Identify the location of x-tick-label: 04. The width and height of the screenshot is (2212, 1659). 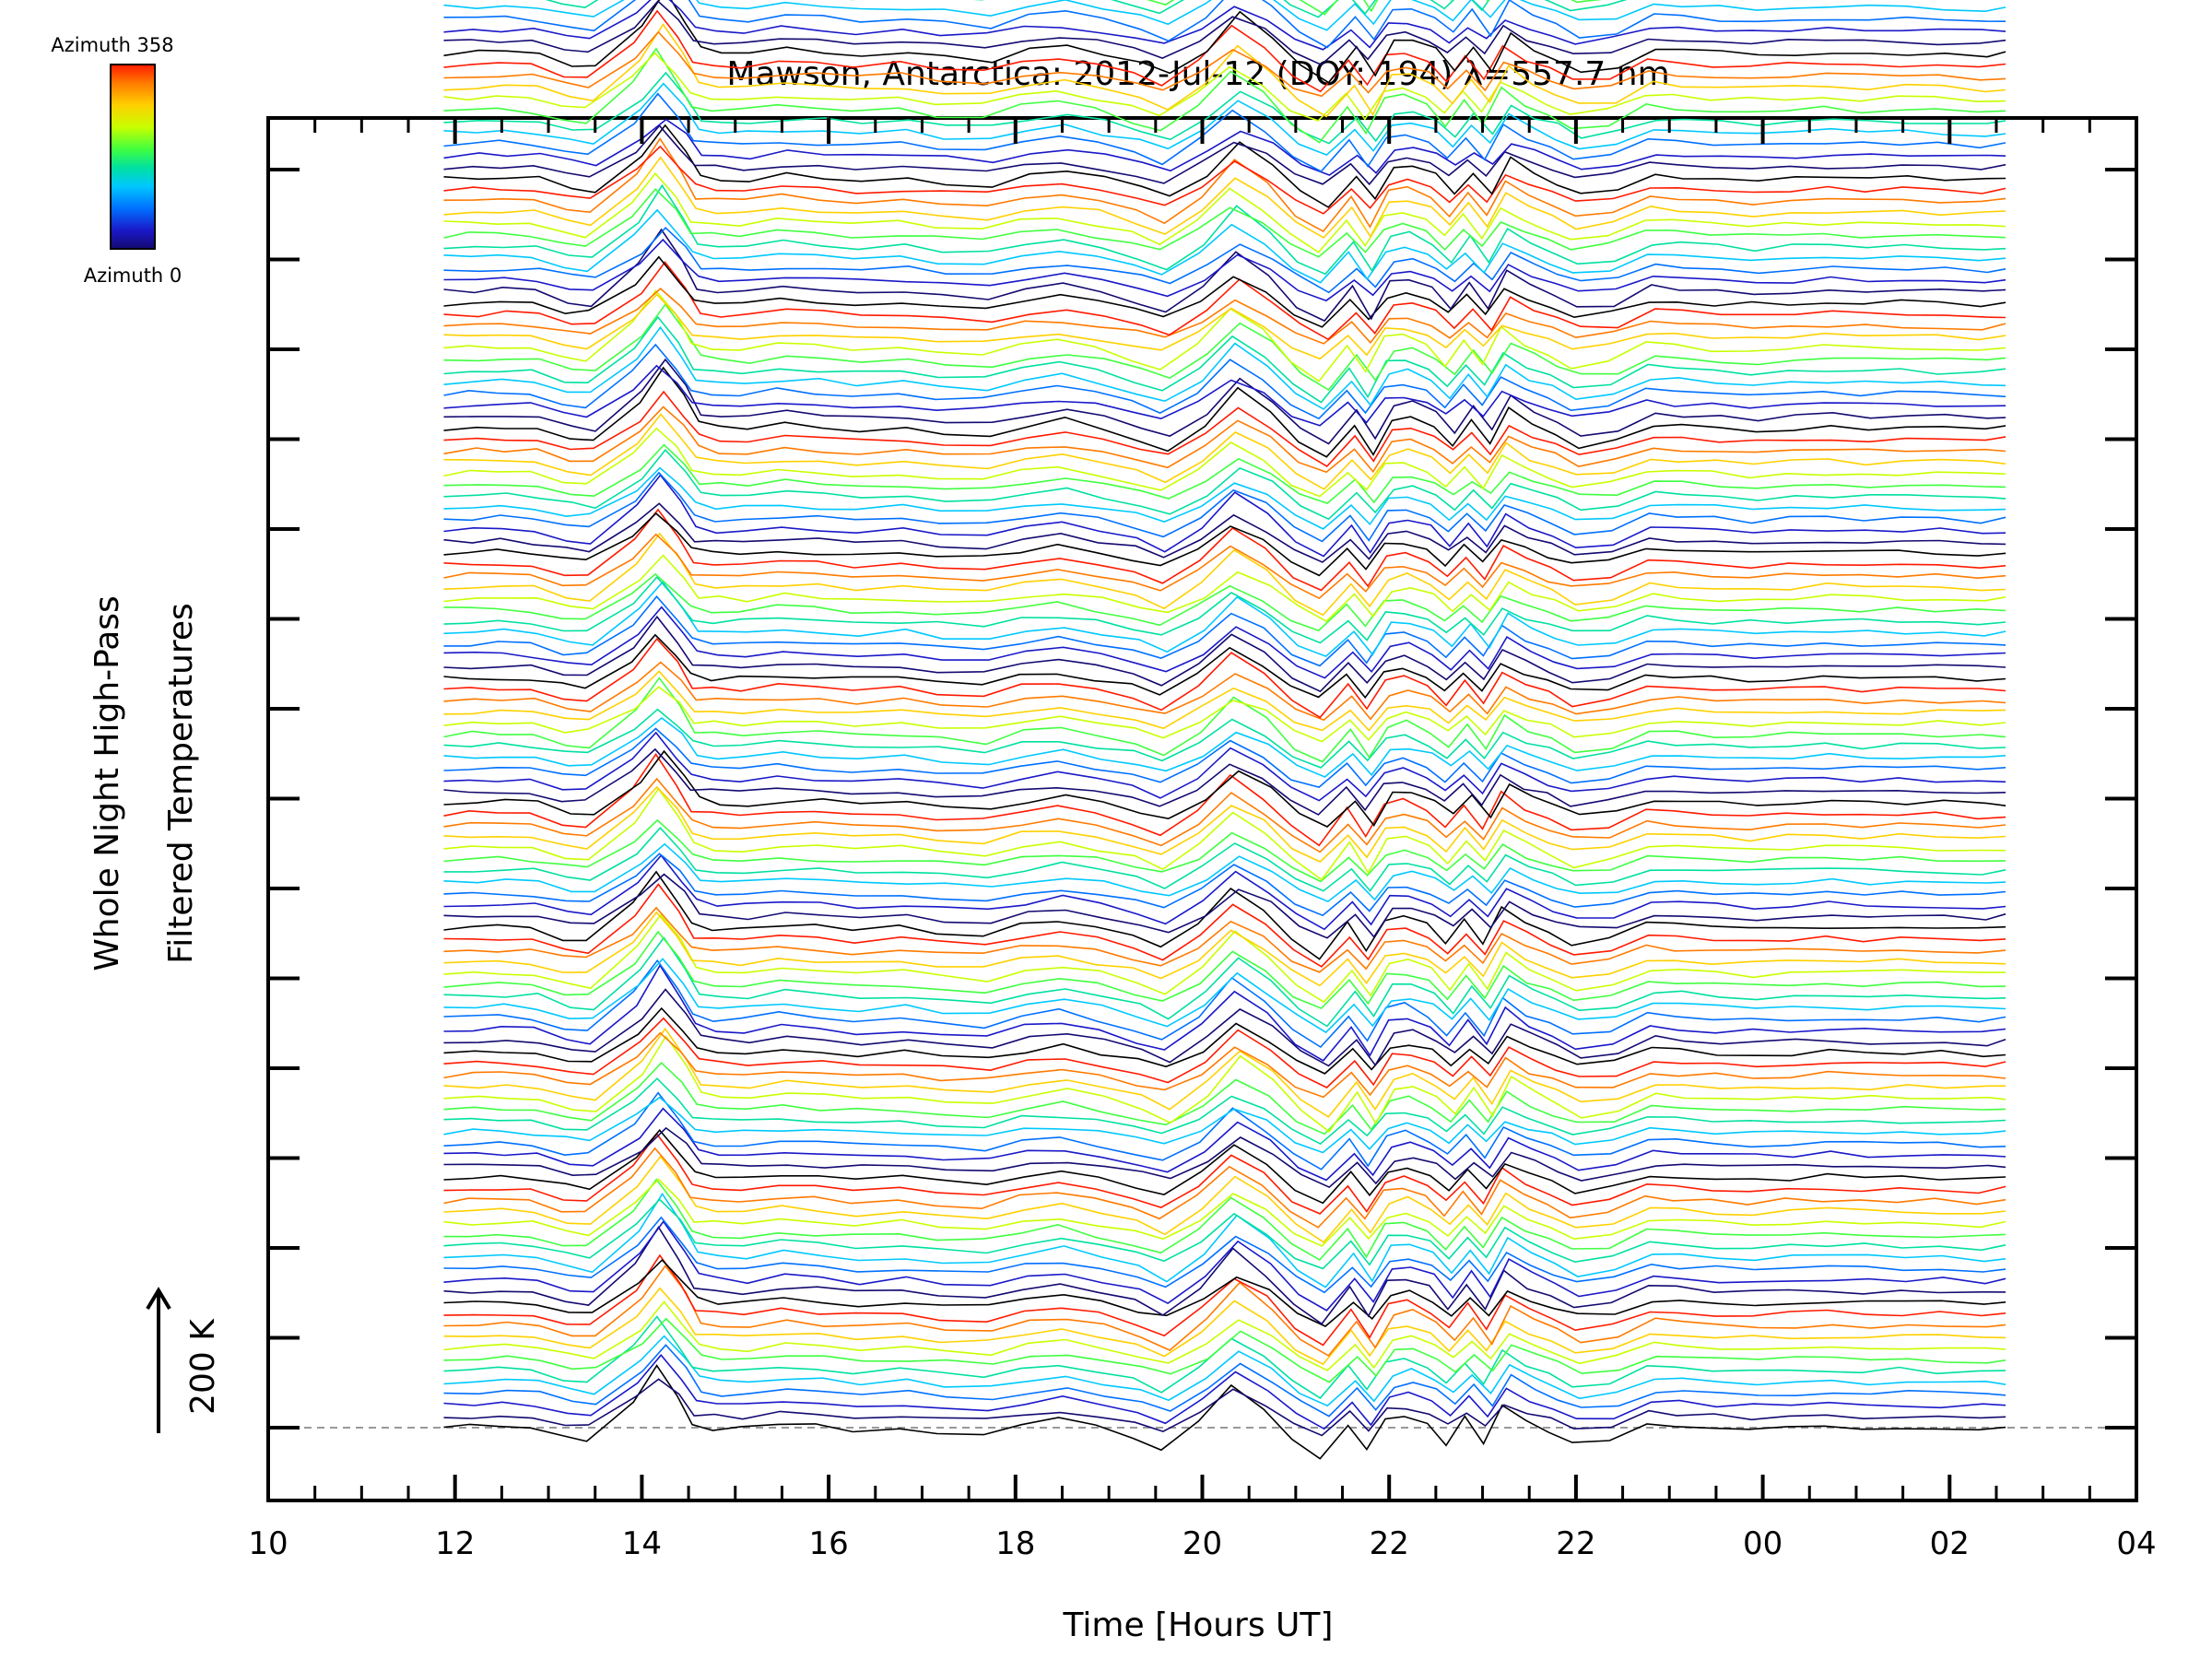
(2136, 1543).